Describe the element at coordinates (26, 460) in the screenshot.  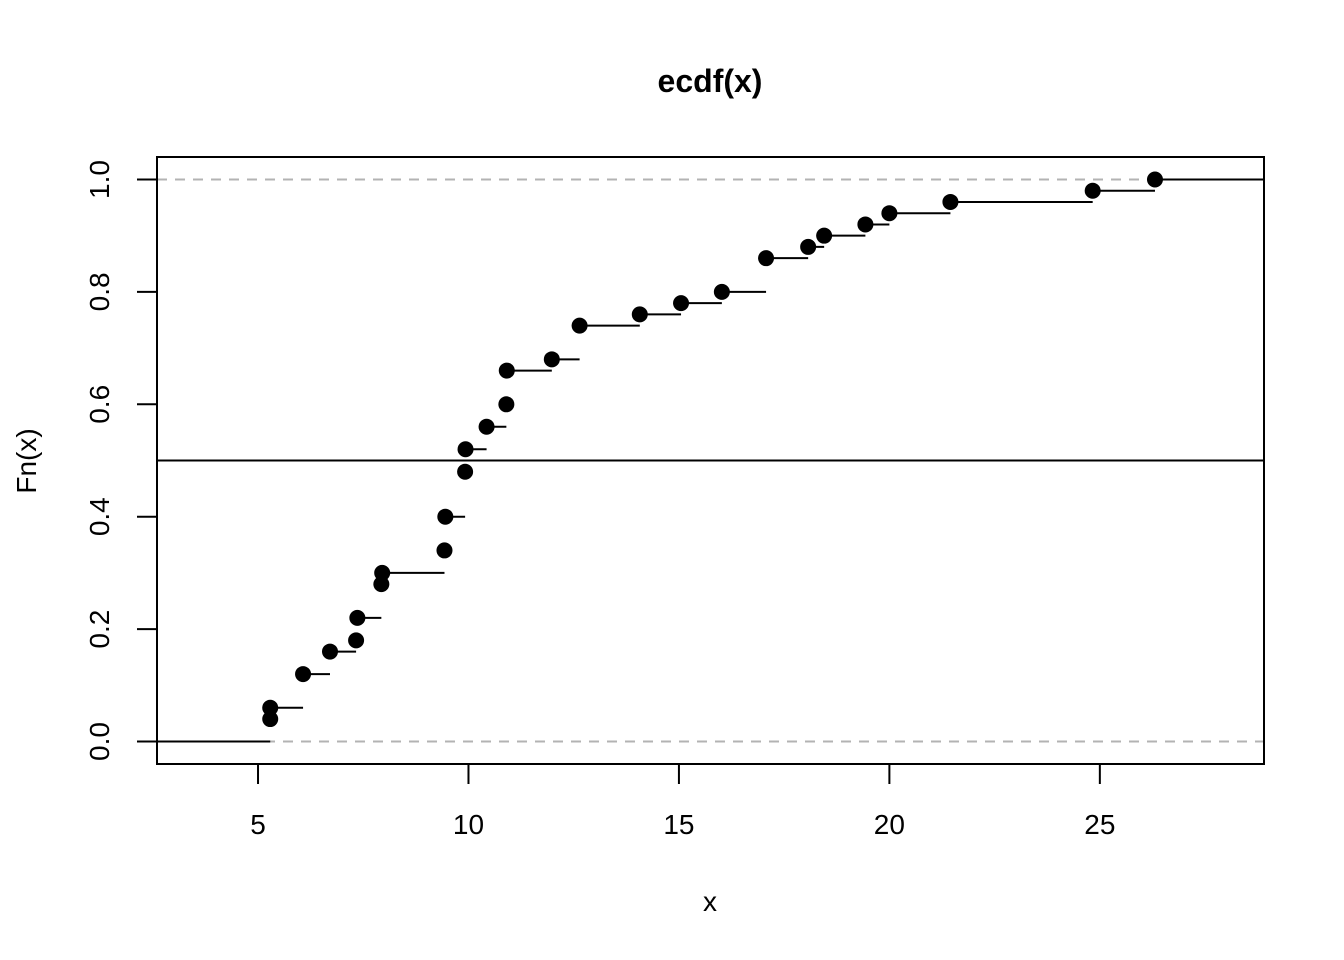
I see `y-axis-label: Fn(x)` at that location.